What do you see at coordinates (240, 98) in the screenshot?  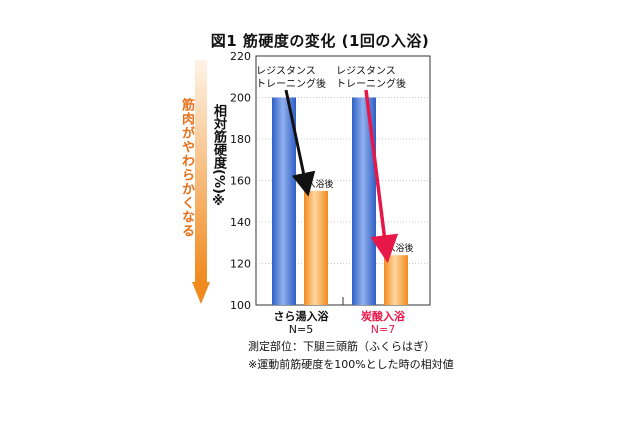 I see `y-tick-label: 200` at bounding box center [240, 98].